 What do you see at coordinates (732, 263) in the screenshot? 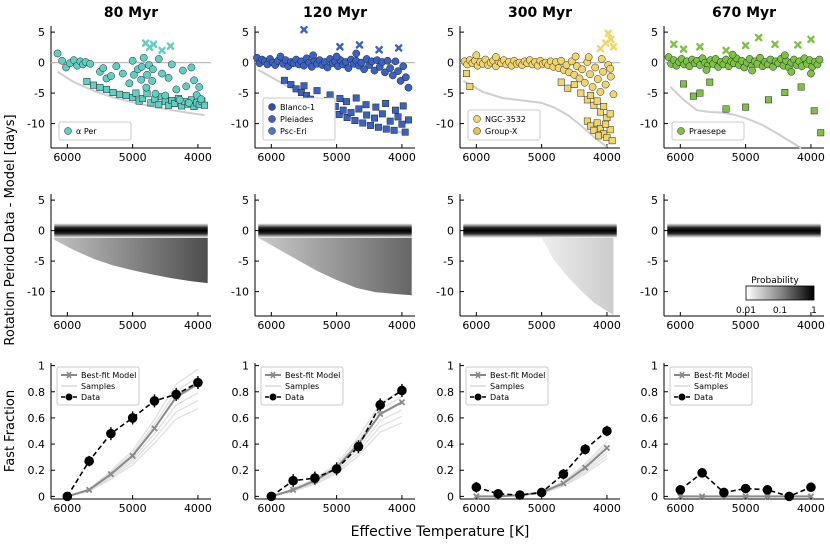
I see `panel-middle-4: 6000 5000 4000 5 0 -5 -10` at bounding box center [732, 263].